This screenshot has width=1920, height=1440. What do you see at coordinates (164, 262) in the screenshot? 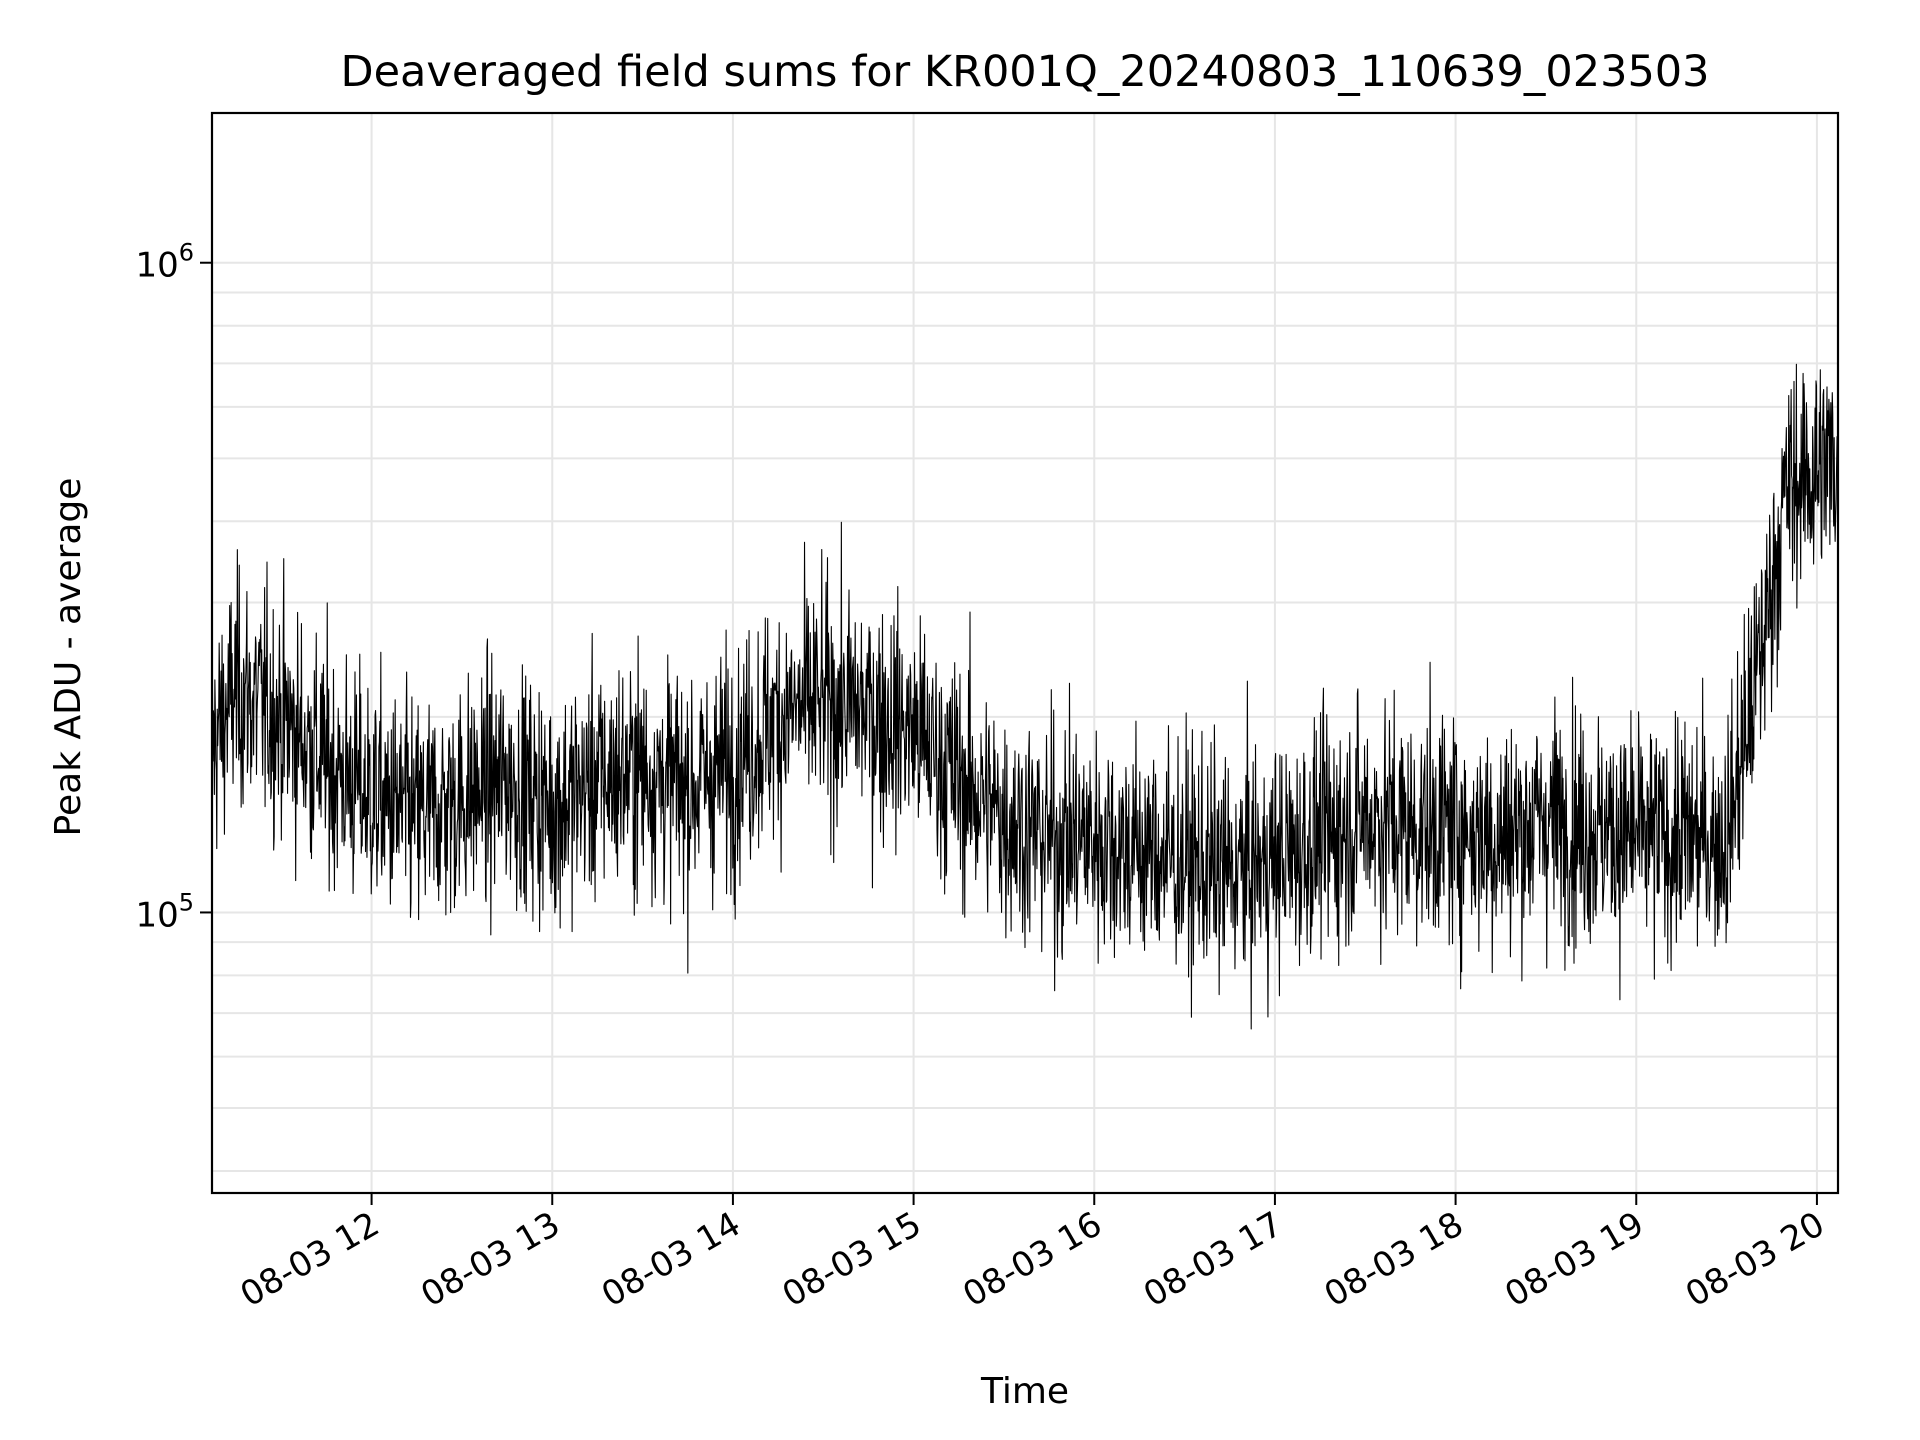
I see `y-tick-label: 10⁶` at bounding box center [164, 262].